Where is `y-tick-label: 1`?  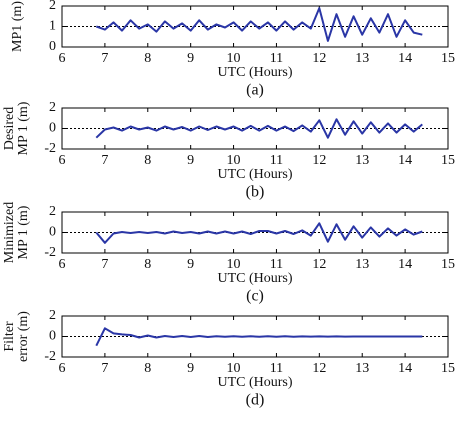 y-tick-label: 1 is located at coordinates (52, 26).